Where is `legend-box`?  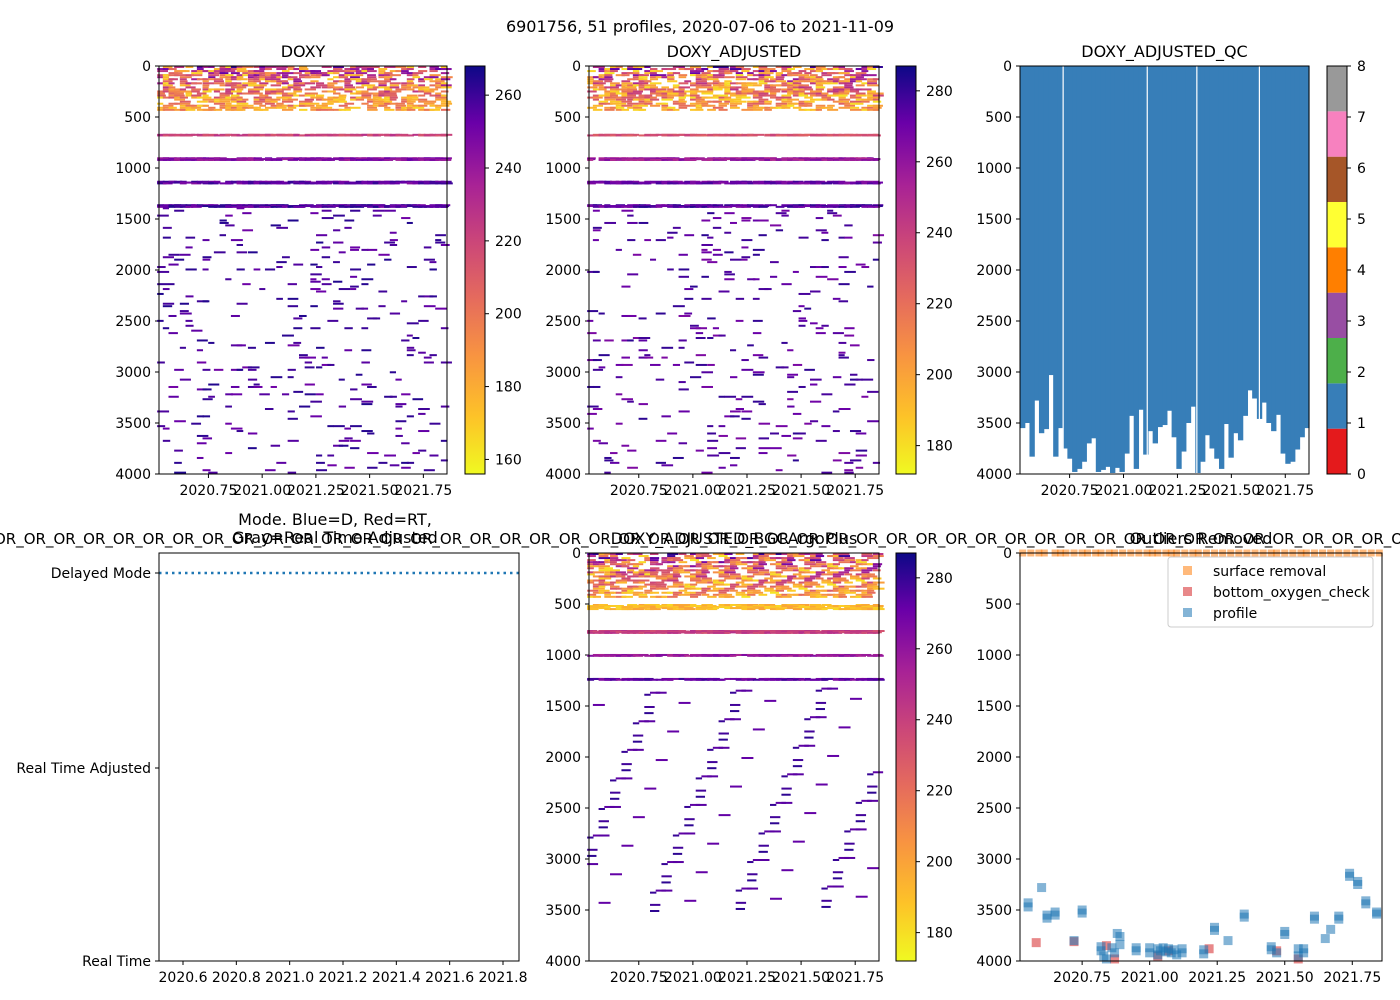
legend-box is located at coordinates (1270, 592).